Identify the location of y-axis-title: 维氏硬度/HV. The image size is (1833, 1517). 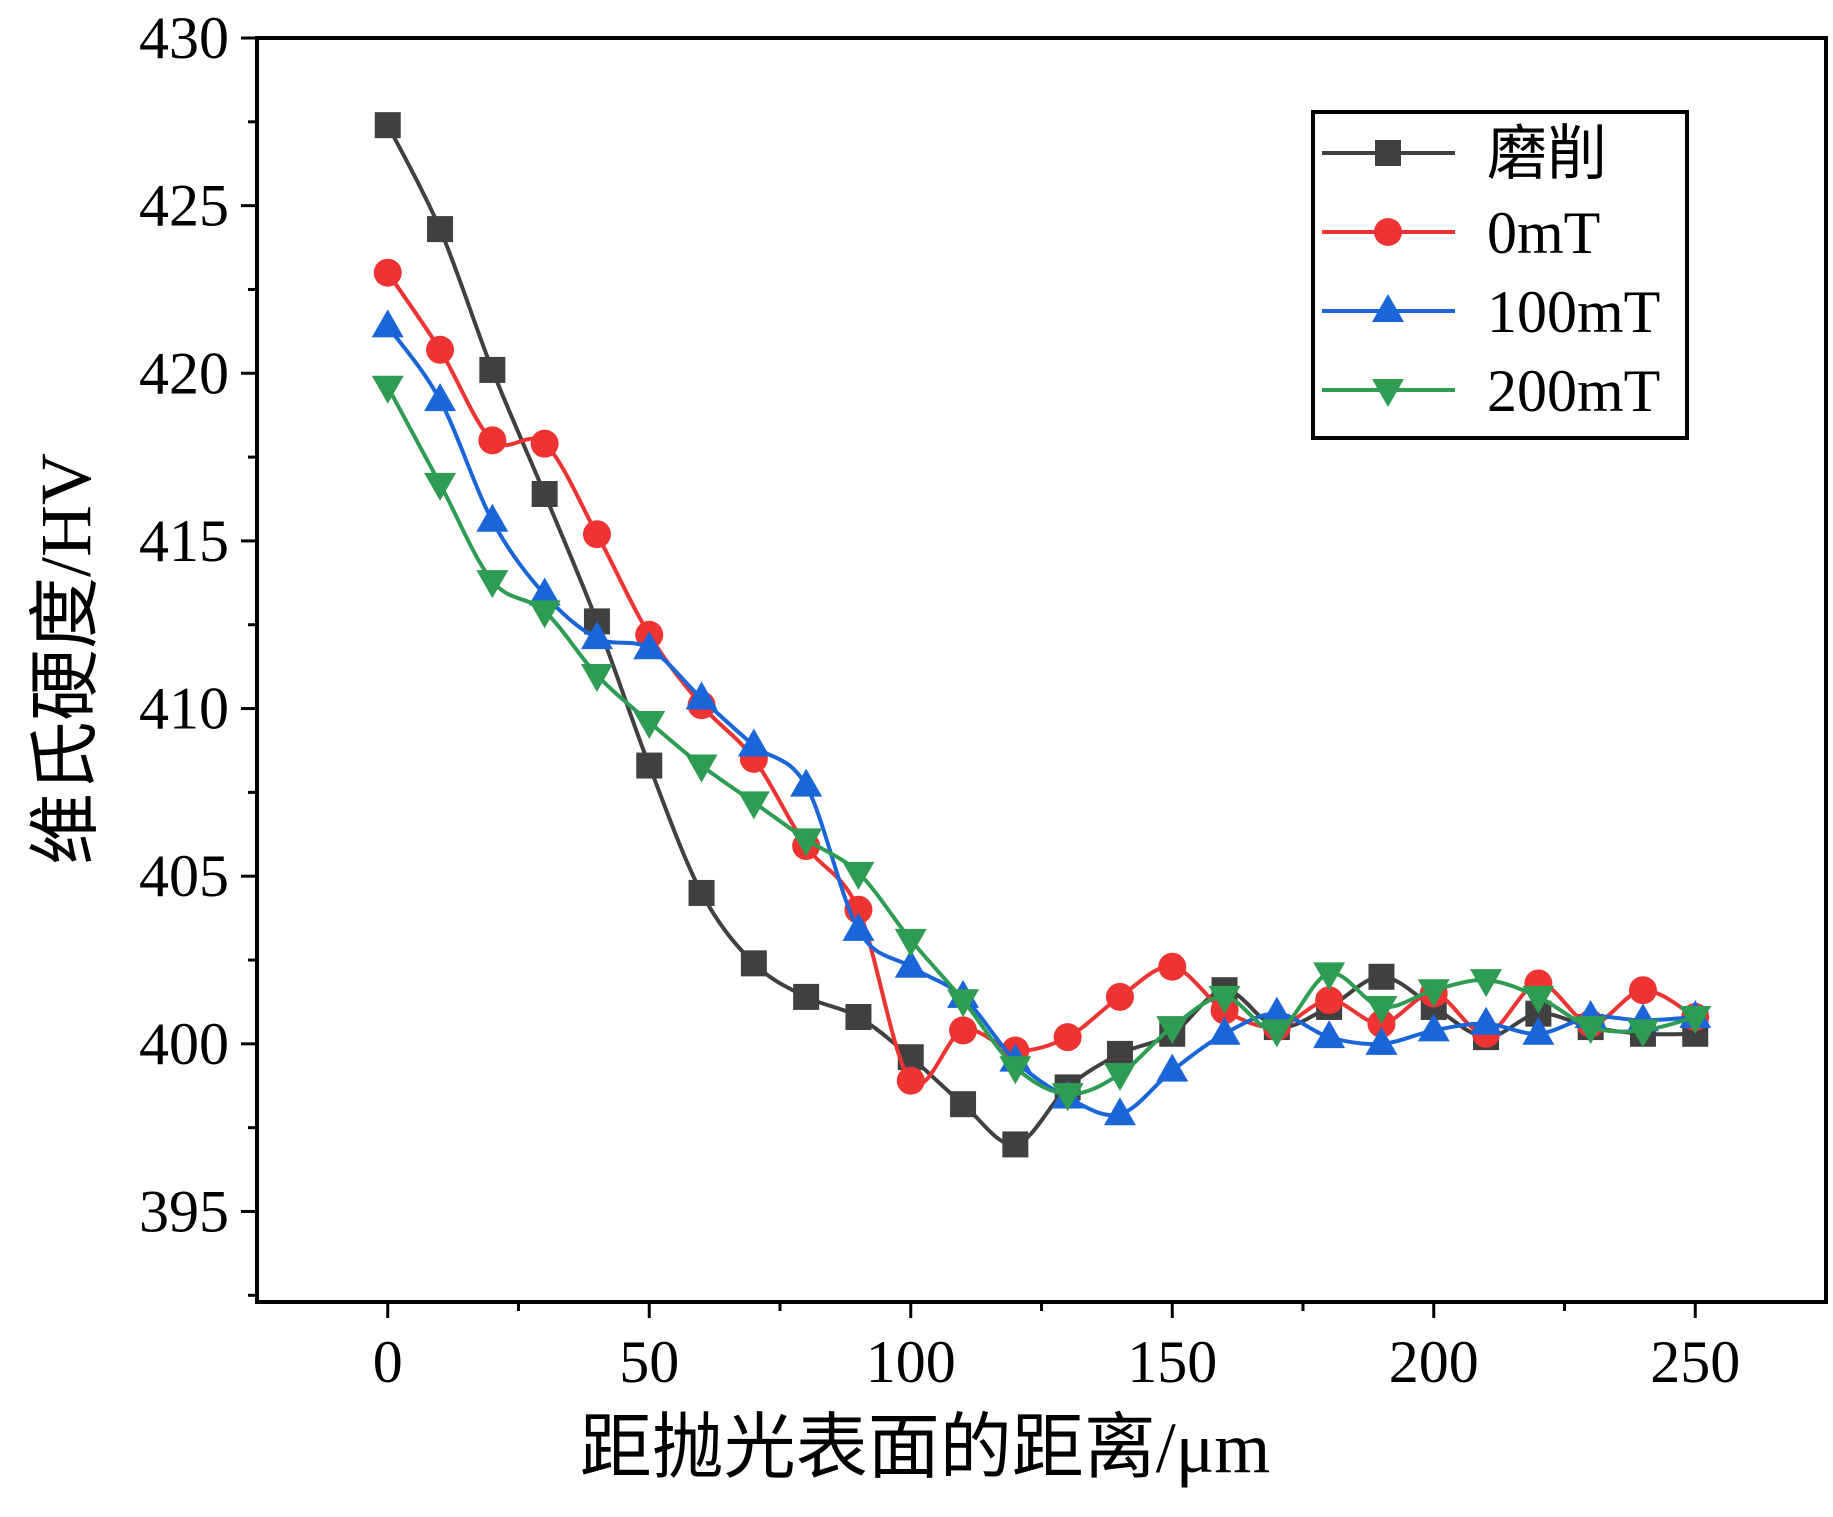
(66, 659).